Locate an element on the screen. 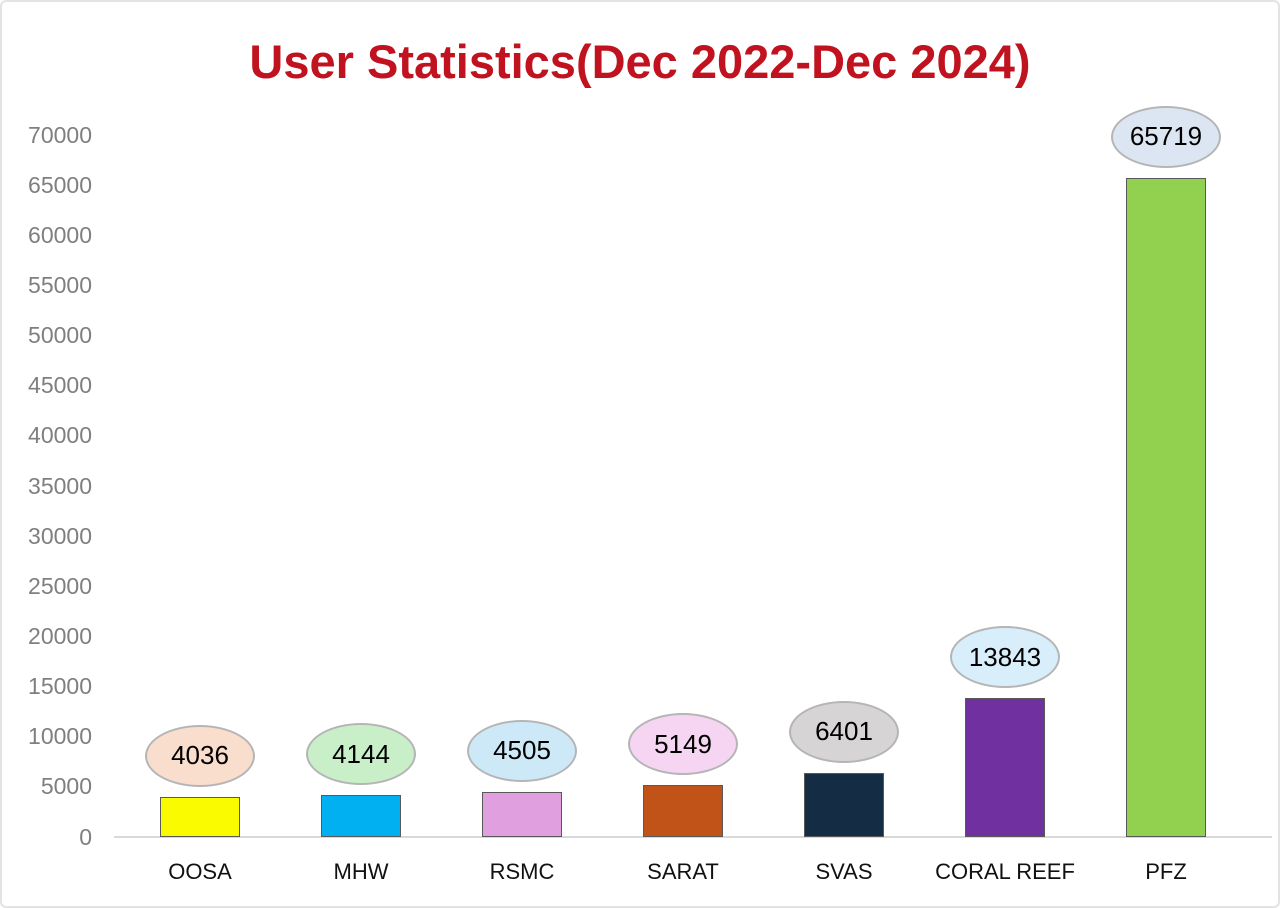 The image size is (1280, 908). y-axis-tick-label: 60000 is located at coordinates (60, 234).